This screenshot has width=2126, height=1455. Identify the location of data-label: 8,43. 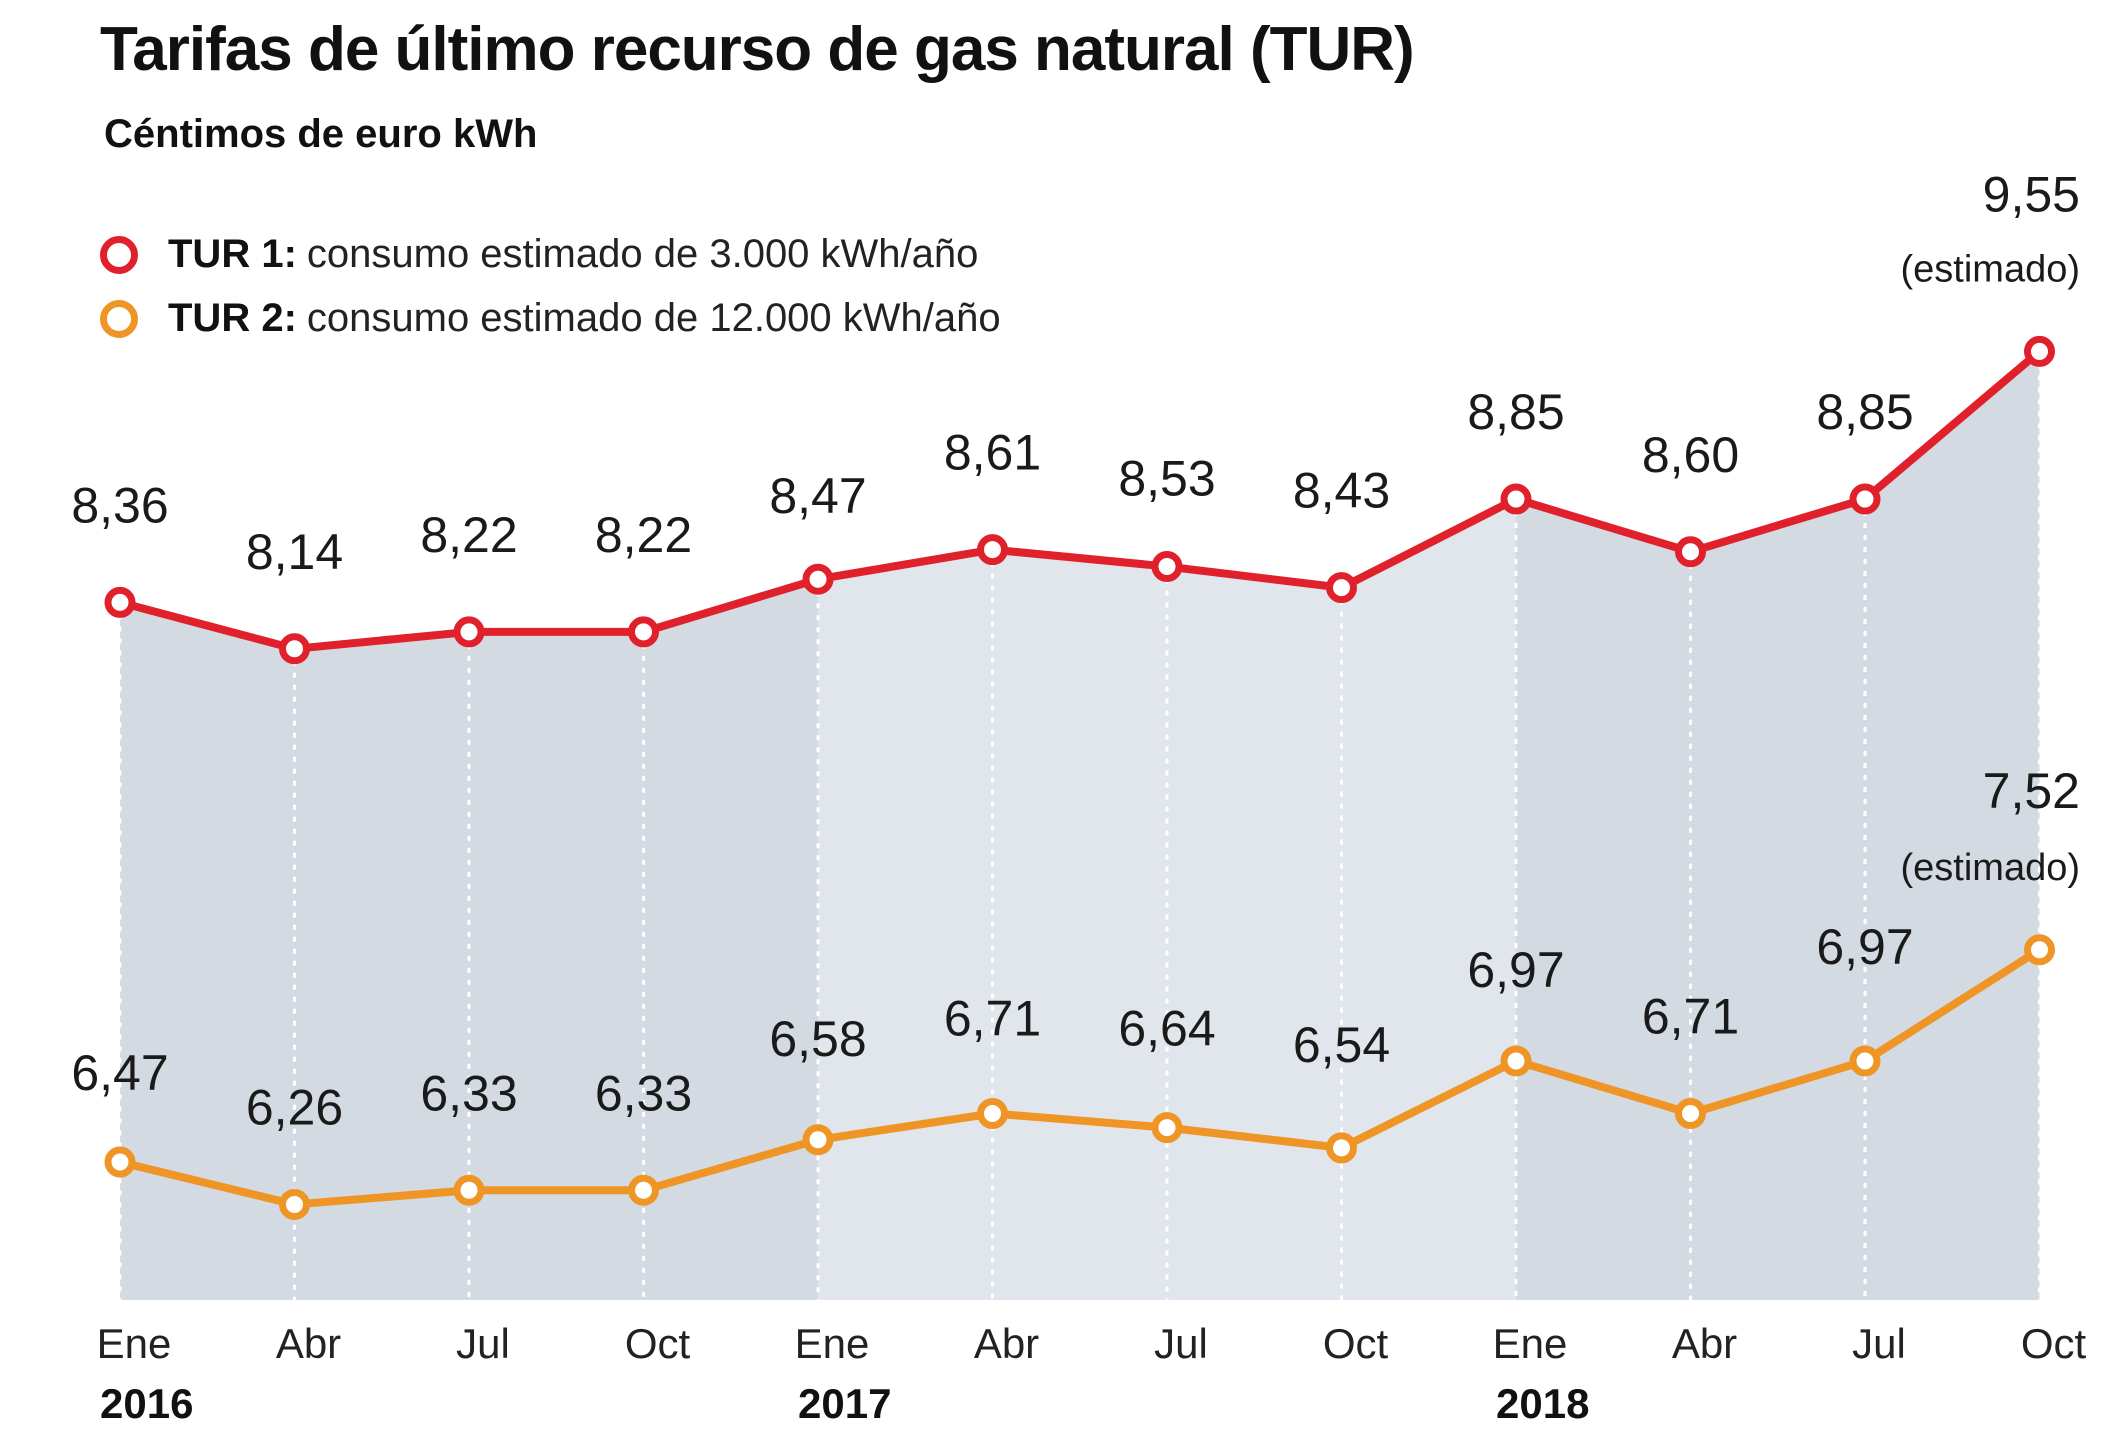
(1341, 491).